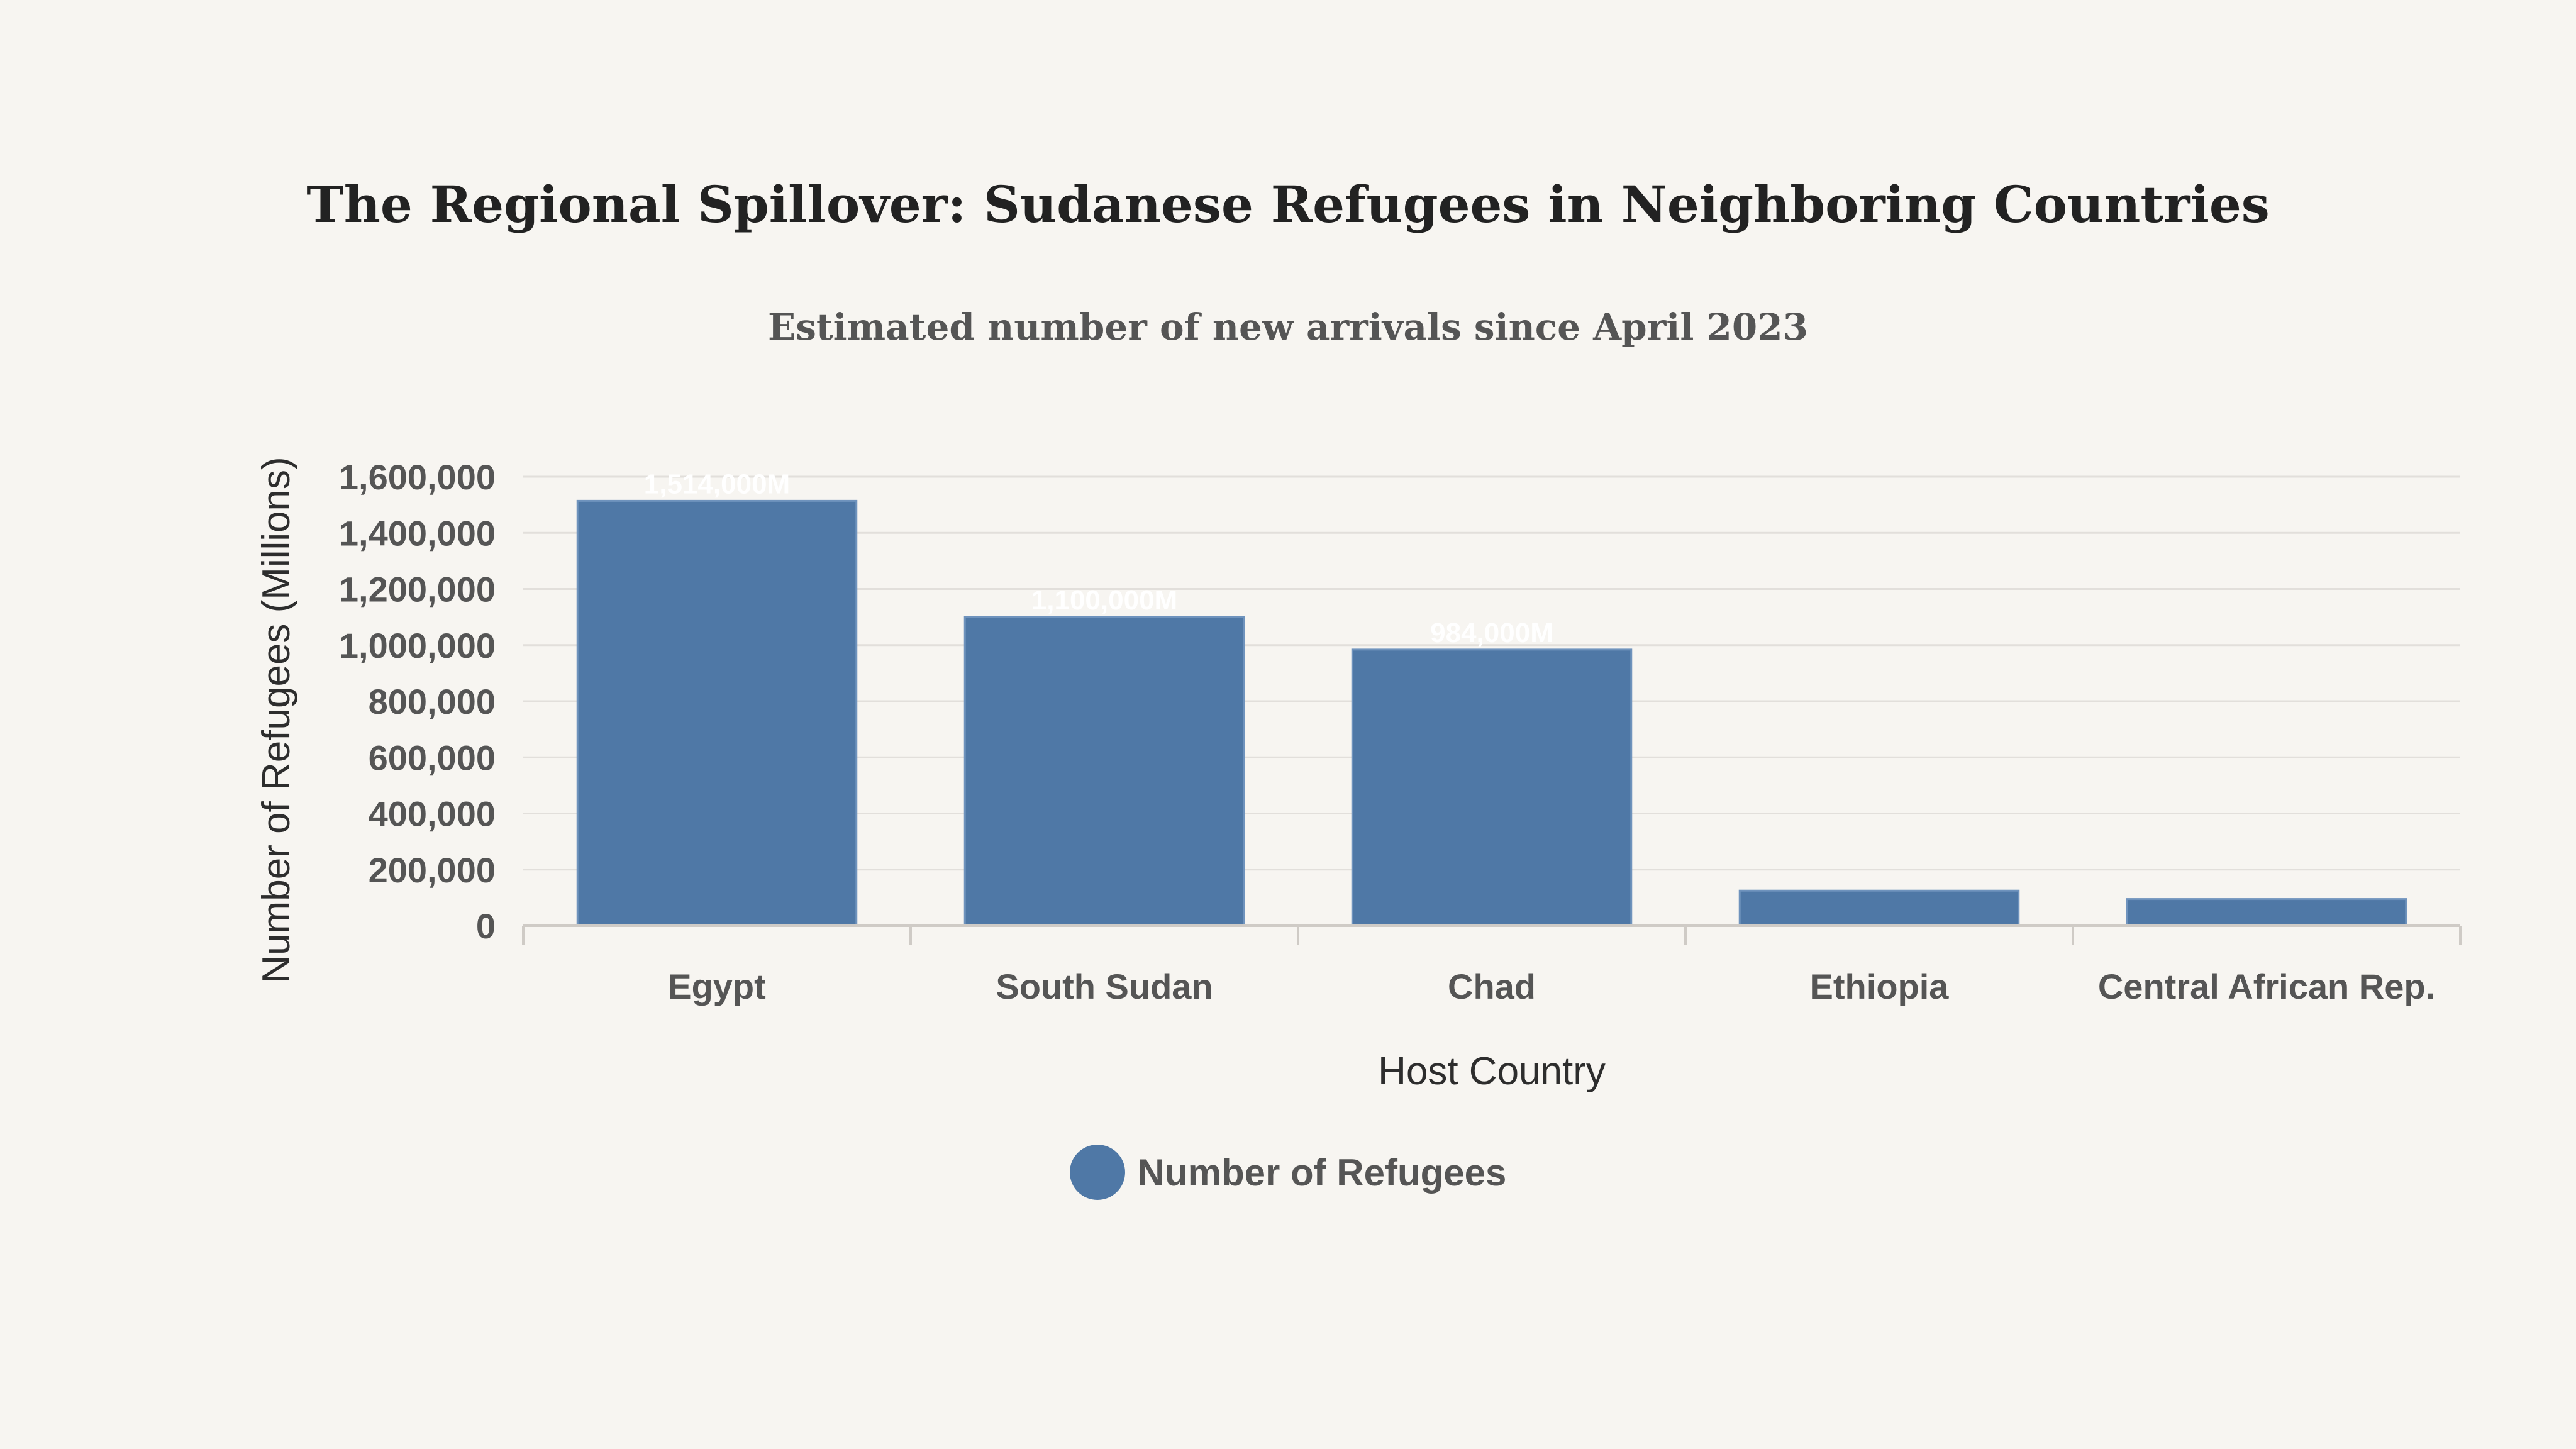 This screenshot has height=1449, width=2576. What do you see at coordinates (486, 926) in the screenshot?
I see `y-tick-label: 0` at bounding box center [486, 926].